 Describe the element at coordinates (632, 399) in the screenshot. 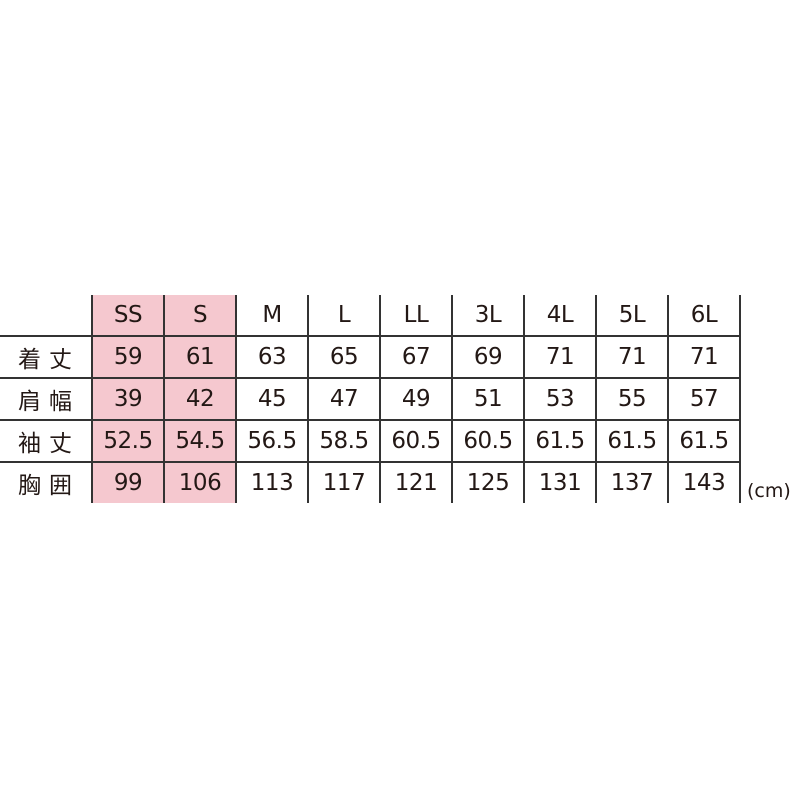

I see `table-cell: 55` at that location.